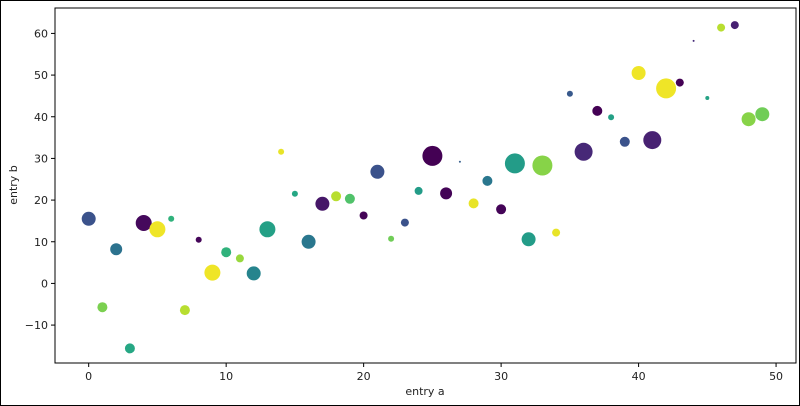 The width and height of the screenshot is (800, 406). I want to click on x-tick-label: 50, so click(776, 376).